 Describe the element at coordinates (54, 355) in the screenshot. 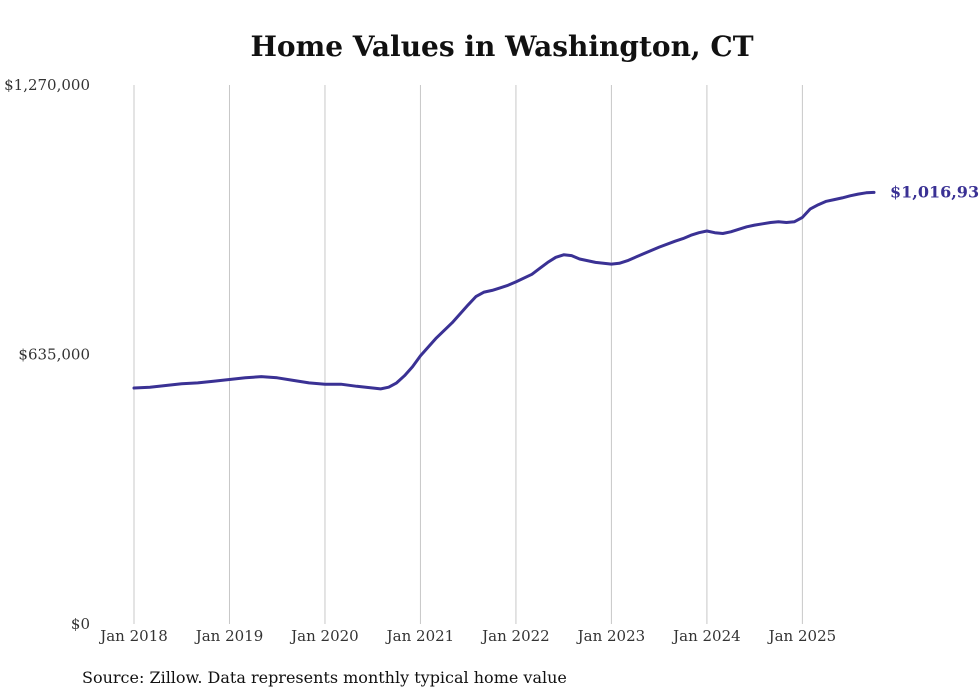

I see `y-tick-label: $635,000` at that location.